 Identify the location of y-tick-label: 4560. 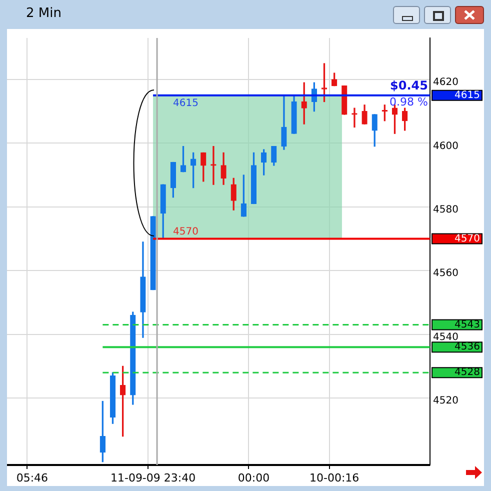
(445, 274).